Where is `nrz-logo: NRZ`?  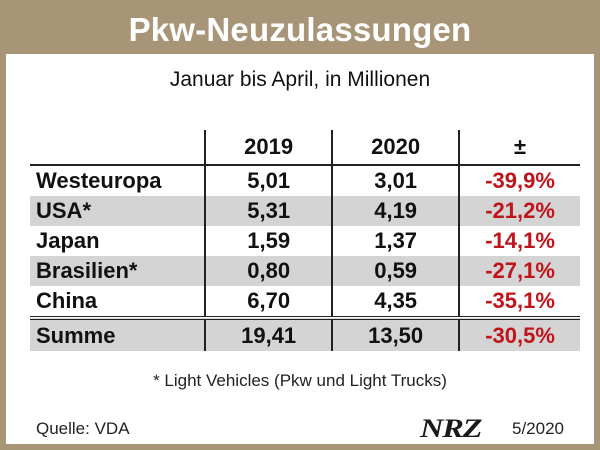 nrz-logo: NRZ is located at coordinates (451, 428).